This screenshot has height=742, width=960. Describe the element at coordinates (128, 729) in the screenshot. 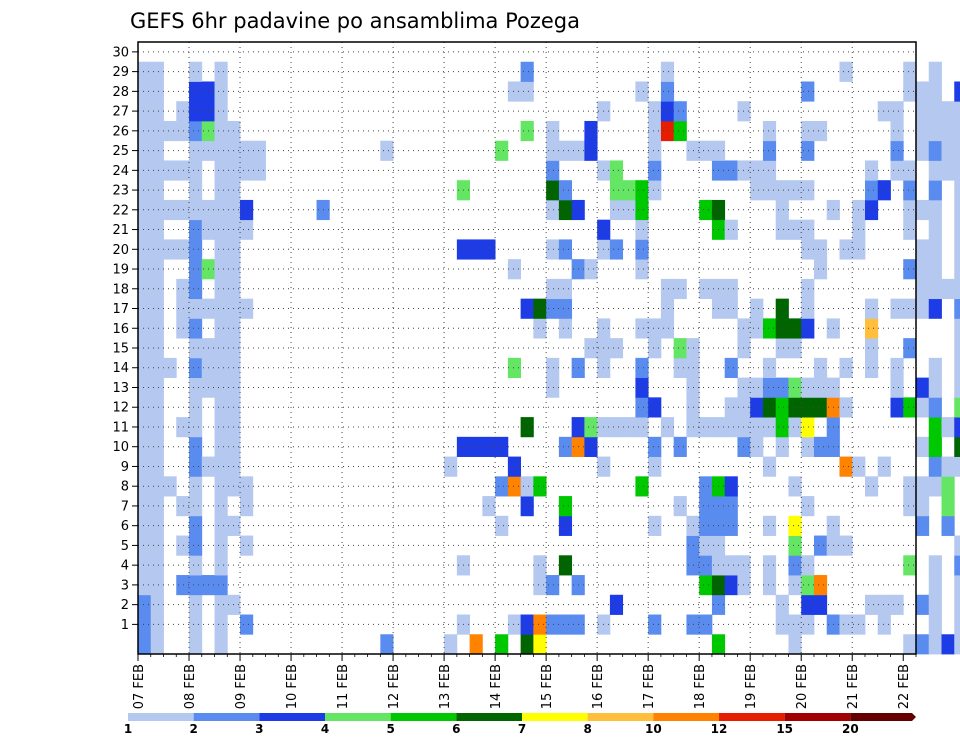

I see `legend-label: 1` at that location.